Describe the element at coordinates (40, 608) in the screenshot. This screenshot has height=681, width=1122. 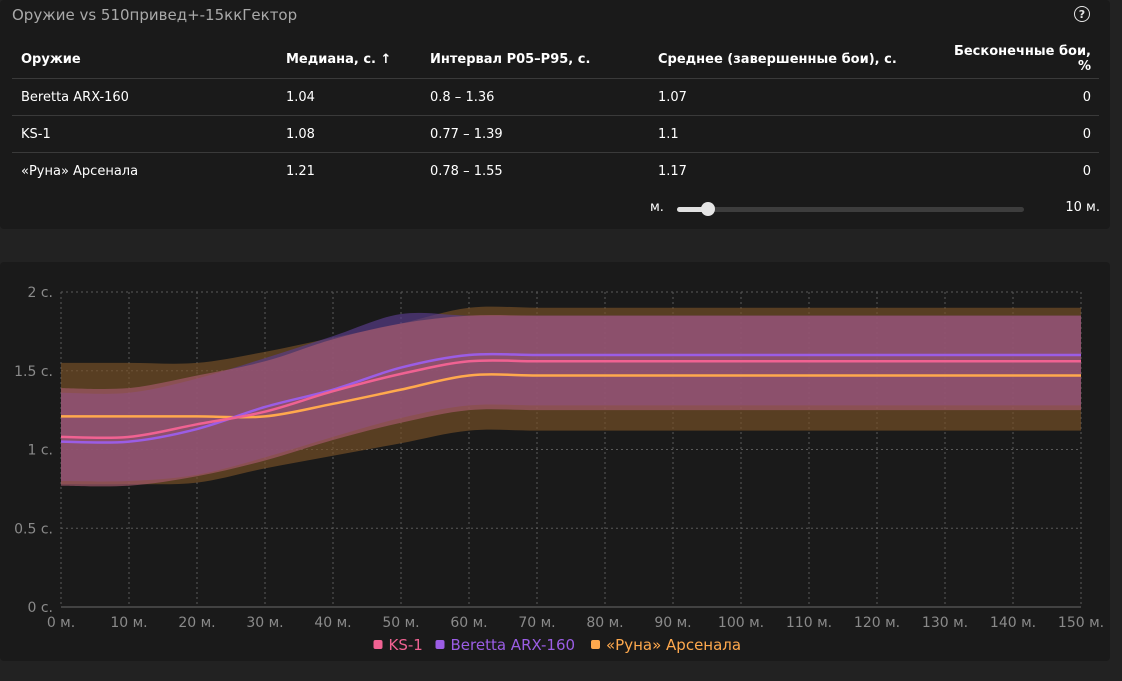
I see `y-tick-label: 0 с.` at that location.